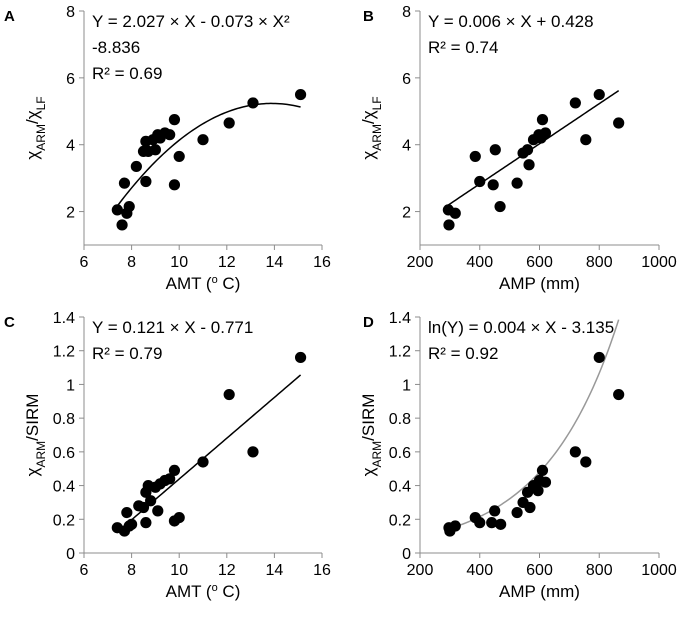 Image resolution: width=680 pixels, height=618 pixels. What do you see at coordinates (116, 47) in the screenshot?
I see `fit-equation-line2: -8.836` at bounding box center [116, 47].